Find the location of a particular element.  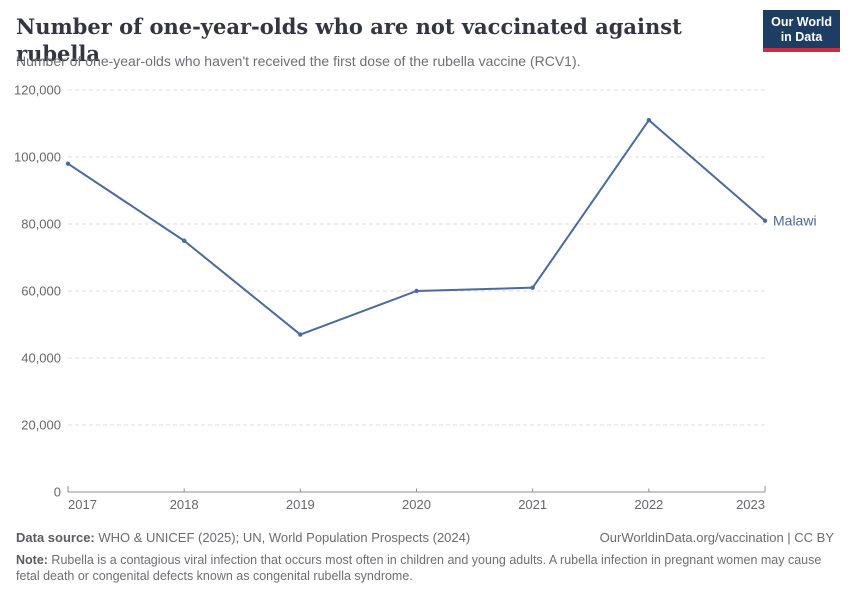

owid-logo-line1: Our World is located at coordinates (801, 22).